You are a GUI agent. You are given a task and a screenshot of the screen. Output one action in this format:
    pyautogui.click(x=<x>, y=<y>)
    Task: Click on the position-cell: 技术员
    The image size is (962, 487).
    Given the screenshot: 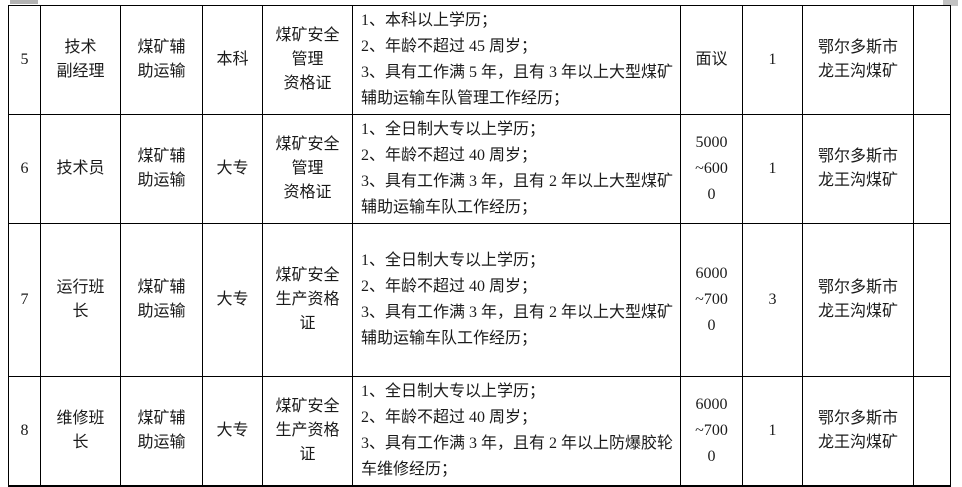 What is the action you would take?
    pyautogui.click(x=80, y=169)
    